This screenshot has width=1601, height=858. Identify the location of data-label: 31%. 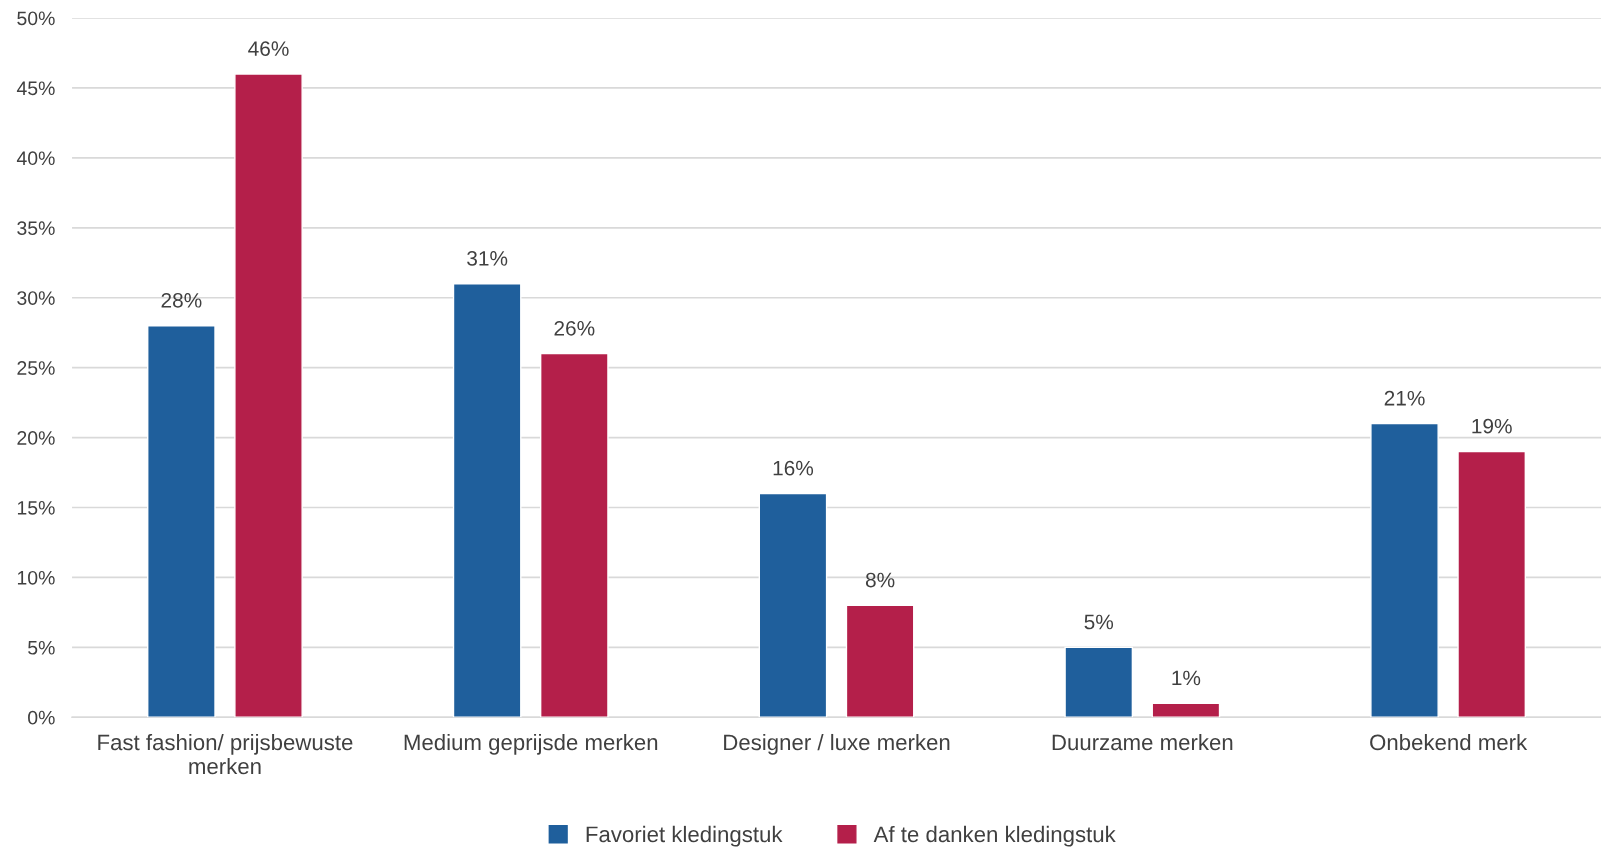
(487, 258).